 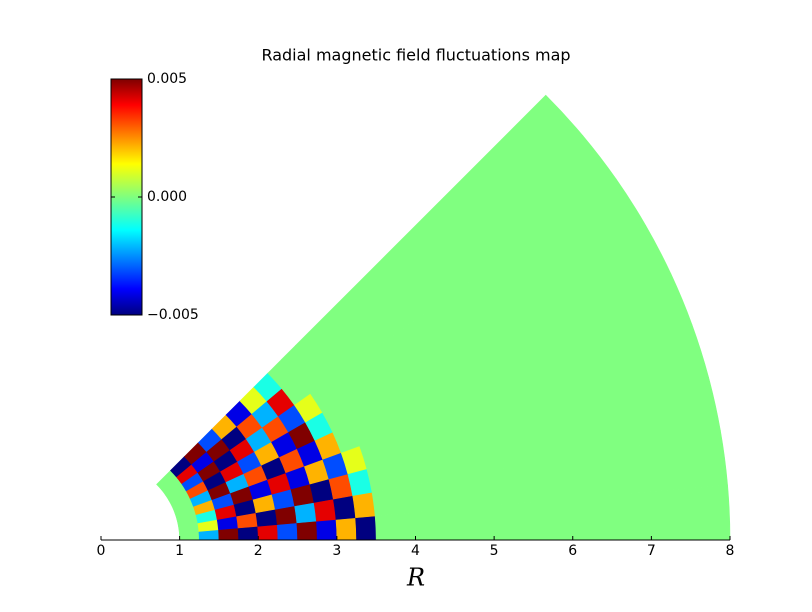 What do you see at coordinates (415, 578) in the screenshot?
I see `x-axis-label: R` at bounding box center [415, 578].